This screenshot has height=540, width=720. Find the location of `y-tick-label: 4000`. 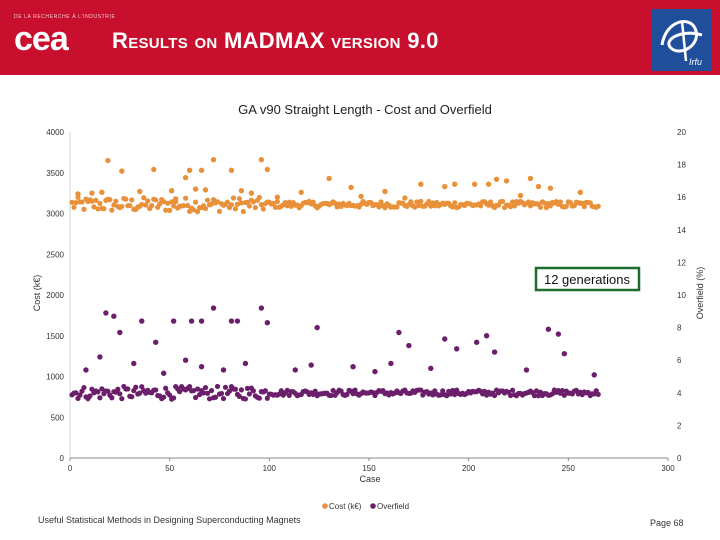

y-tick-label: 4000 is located at coordinates (55, 132).